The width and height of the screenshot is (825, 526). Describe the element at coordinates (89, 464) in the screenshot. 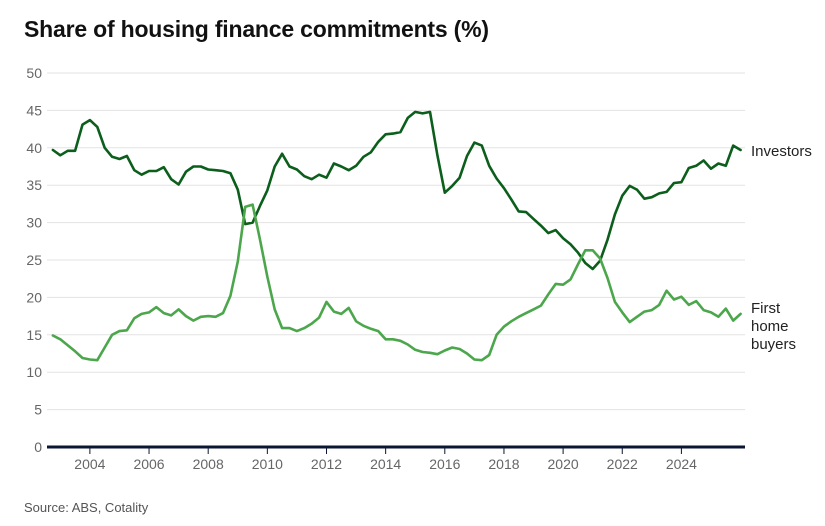

I see `x-tick-label-2004: 2004` at that location.